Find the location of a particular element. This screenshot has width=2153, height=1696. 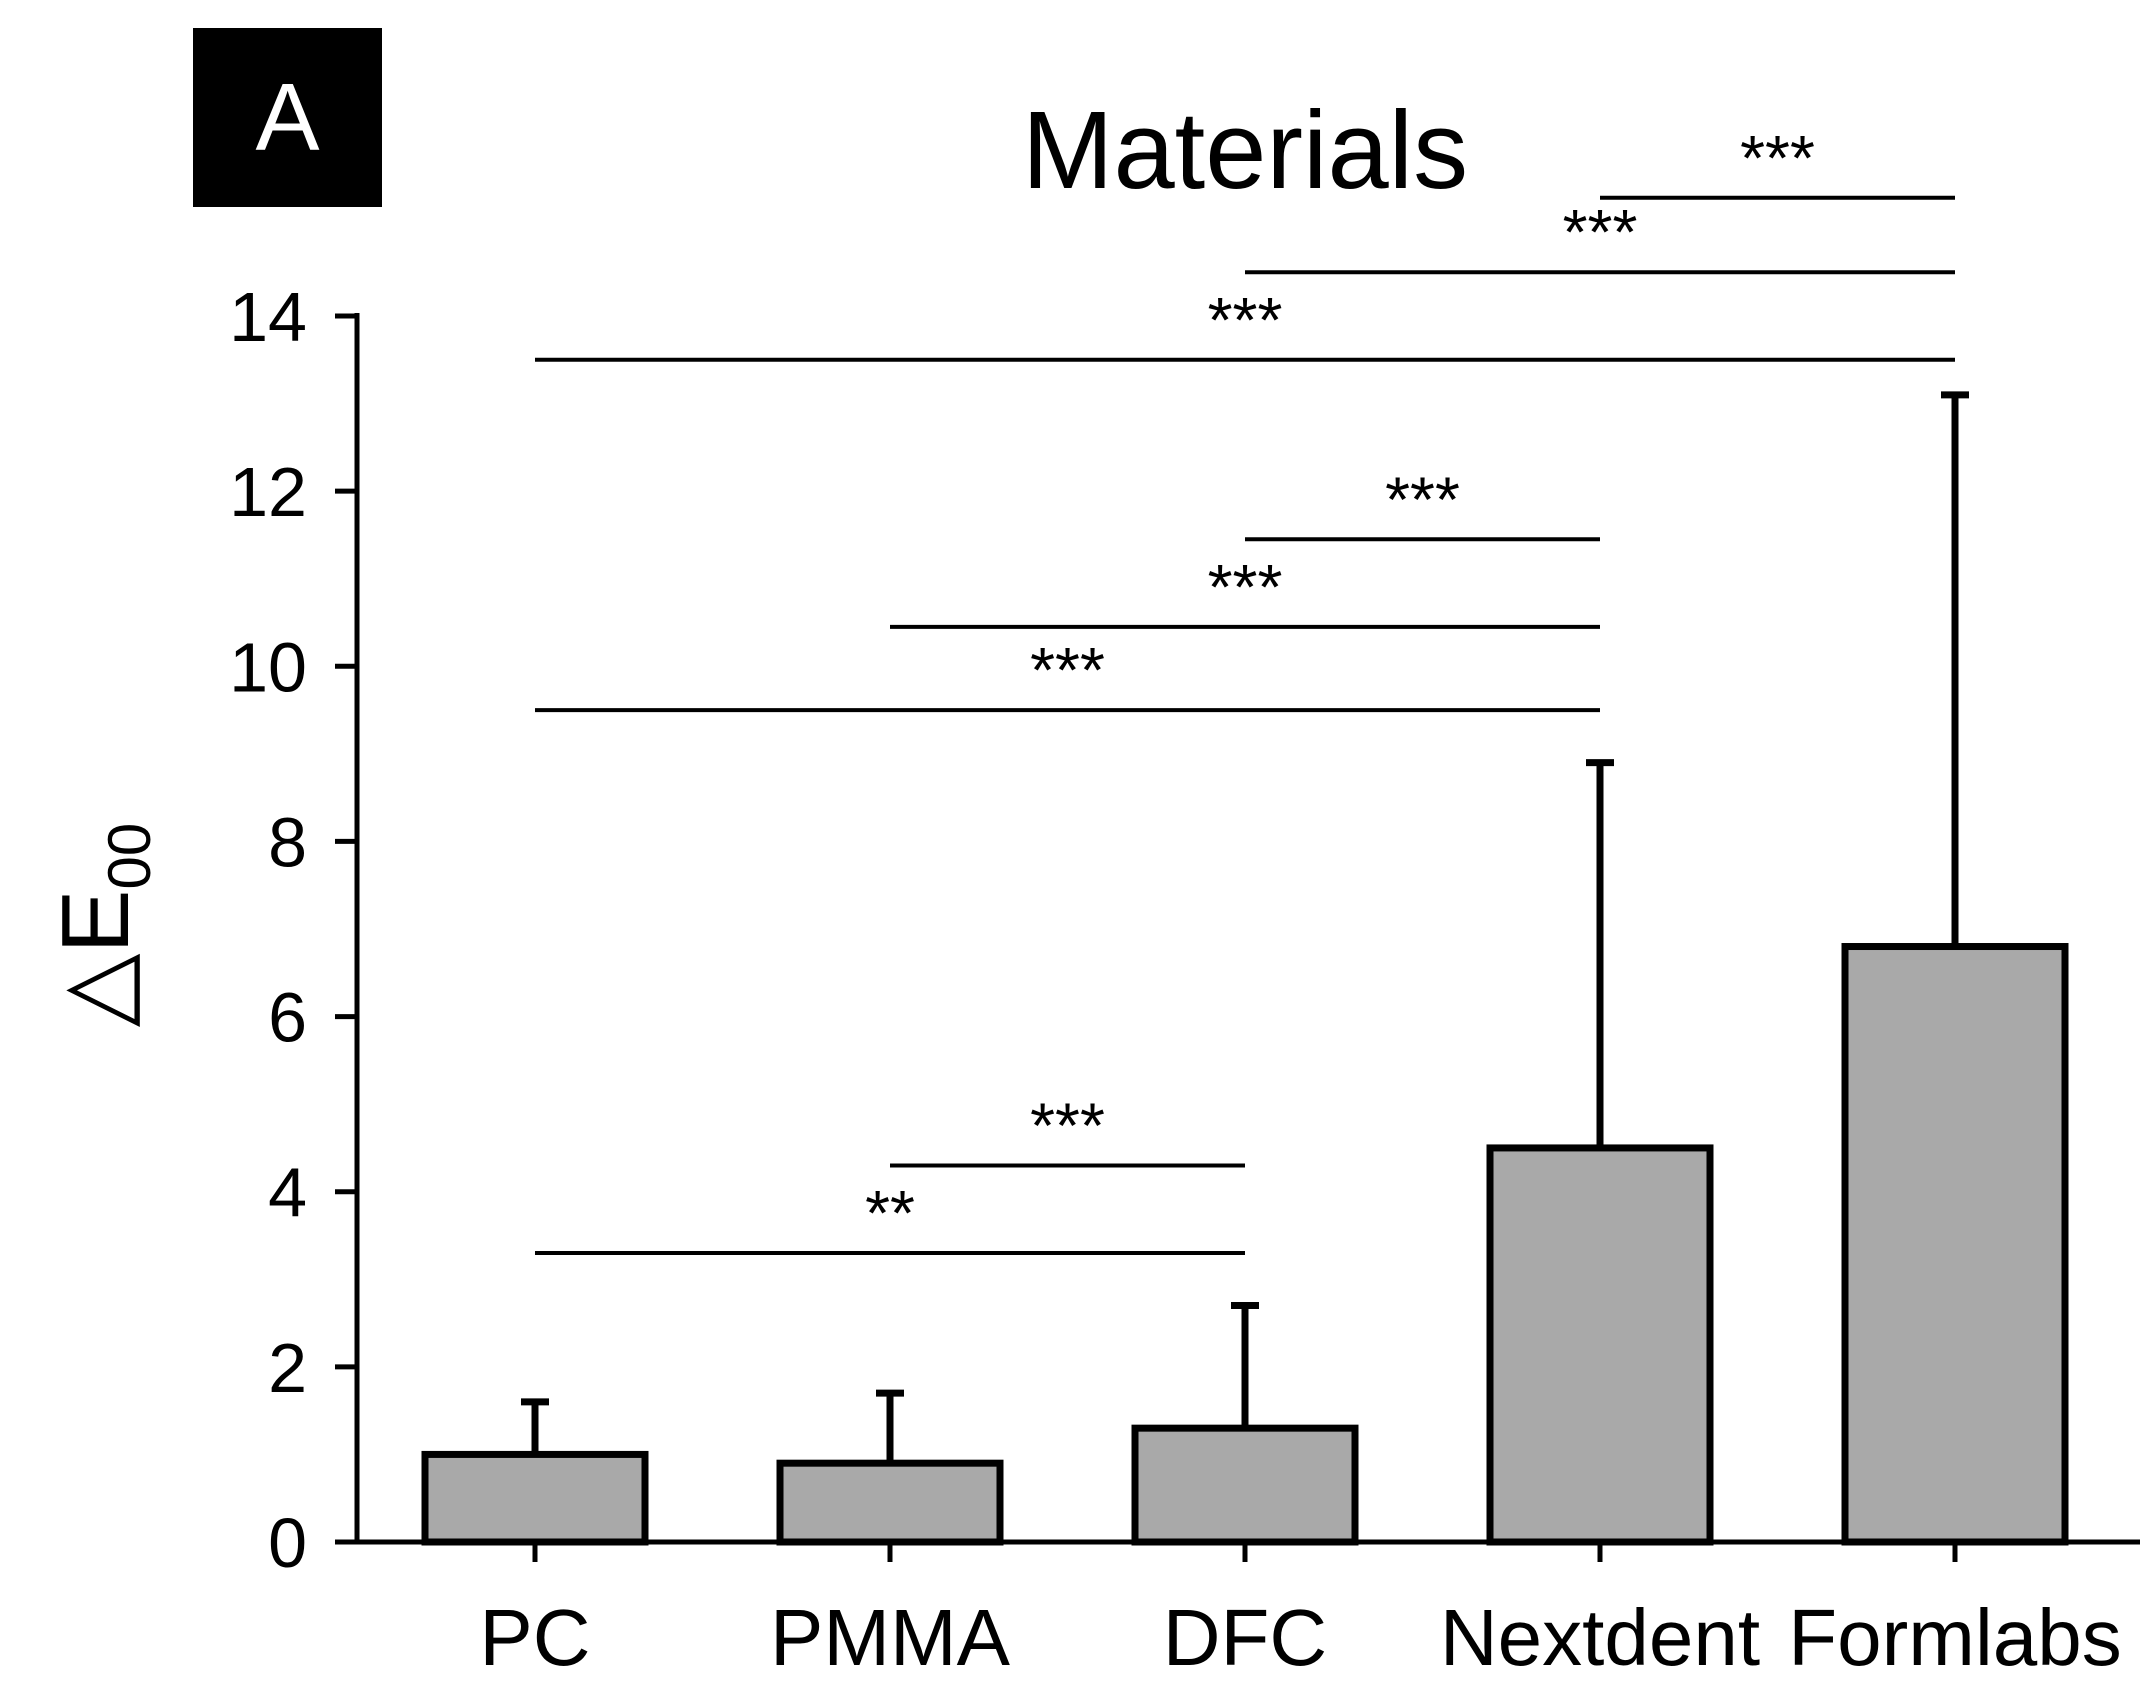

chart-title: Materials is located at coordinates (1245, 150).